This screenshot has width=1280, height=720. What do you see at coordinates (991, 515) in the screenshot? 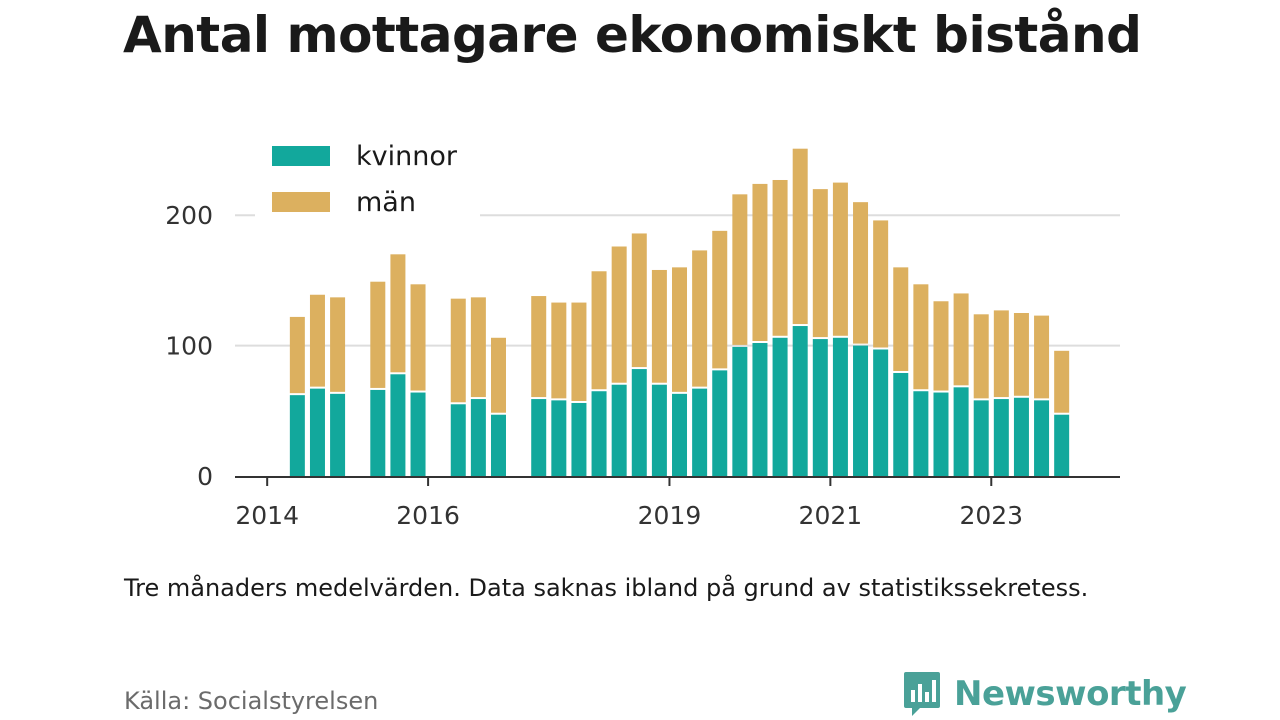
I see `x-tick-label: 2023` at bounding box center [991, 515].